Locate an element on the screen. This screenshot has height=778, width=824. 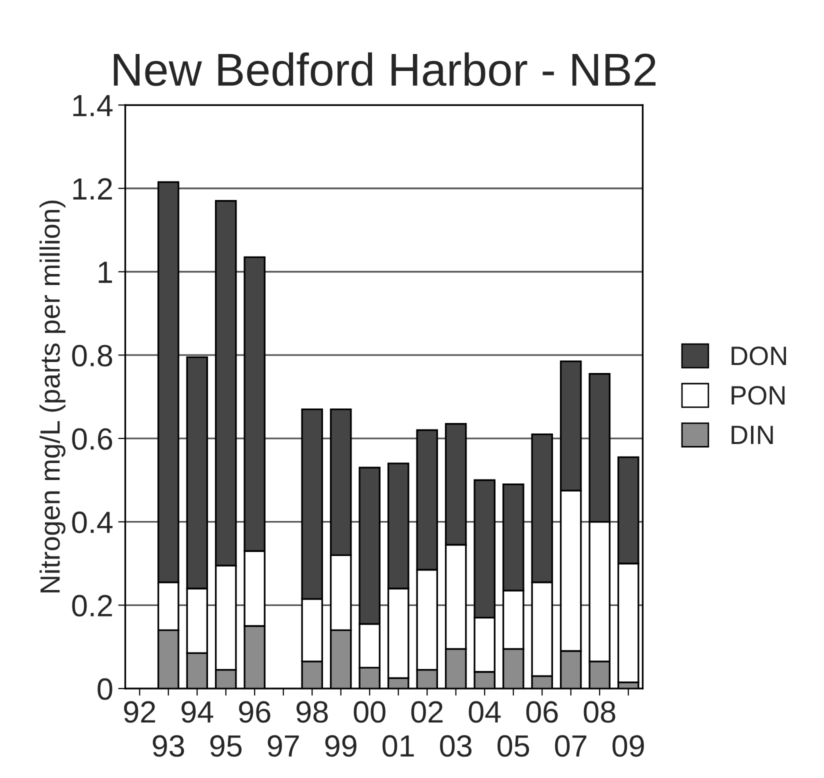
x-tick-label: 01 is located at coordinates (398, 746).